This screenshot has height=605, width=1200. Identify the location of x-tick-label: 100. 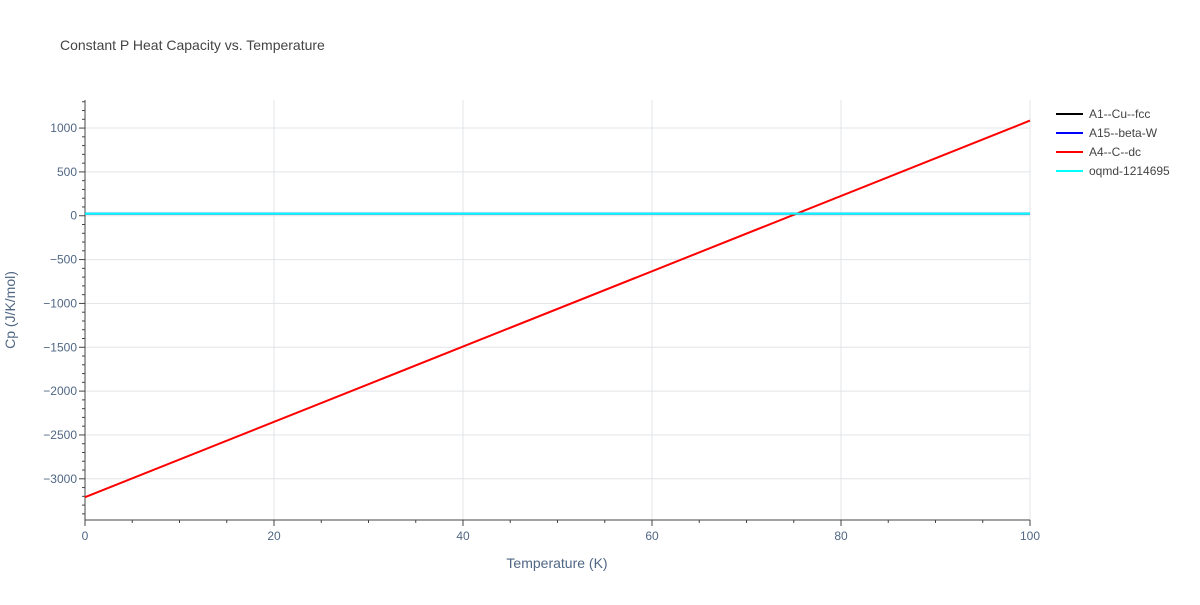
(1030, 536).